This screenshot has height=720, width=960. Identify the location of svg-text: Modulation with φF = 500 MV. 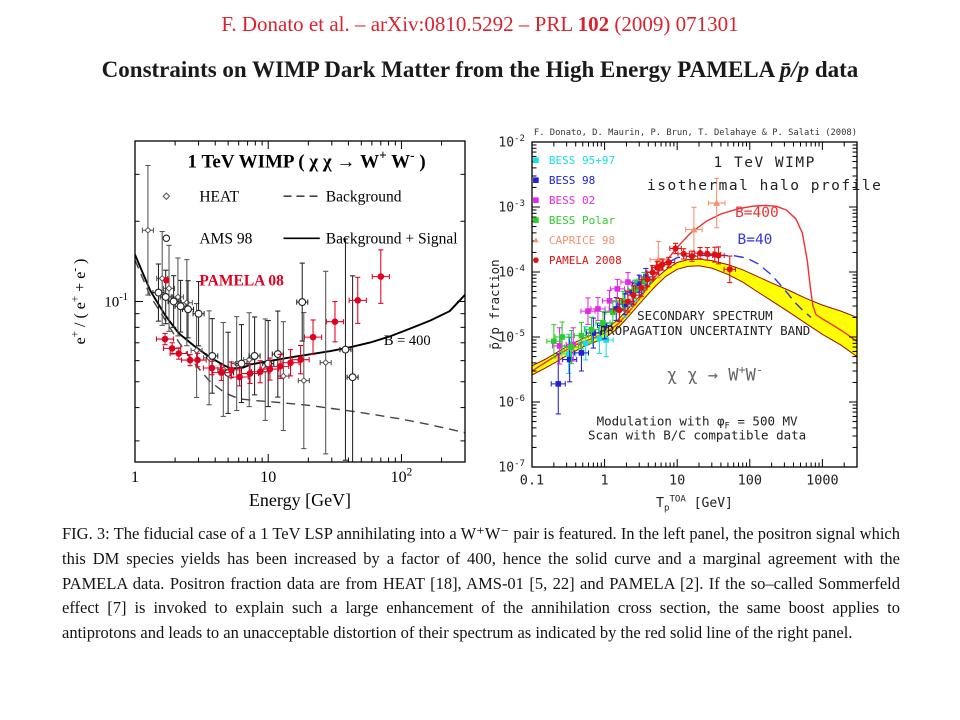
(697, 422).